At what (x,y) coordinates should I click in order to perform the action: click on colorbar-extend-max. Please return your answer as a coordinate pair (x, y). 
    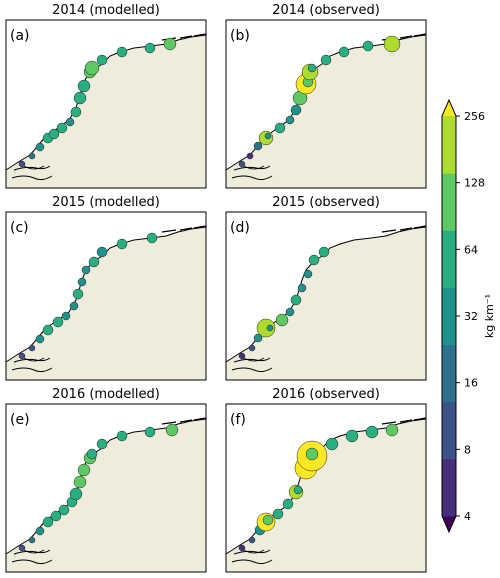
    Looking at the image, I should click on (449, 108).